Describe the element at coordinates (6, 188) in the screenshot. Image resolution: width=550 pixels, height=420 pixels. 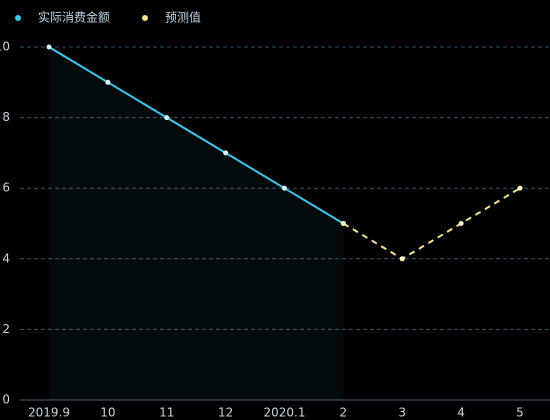
I see `y-tick-label: 6` at that location.